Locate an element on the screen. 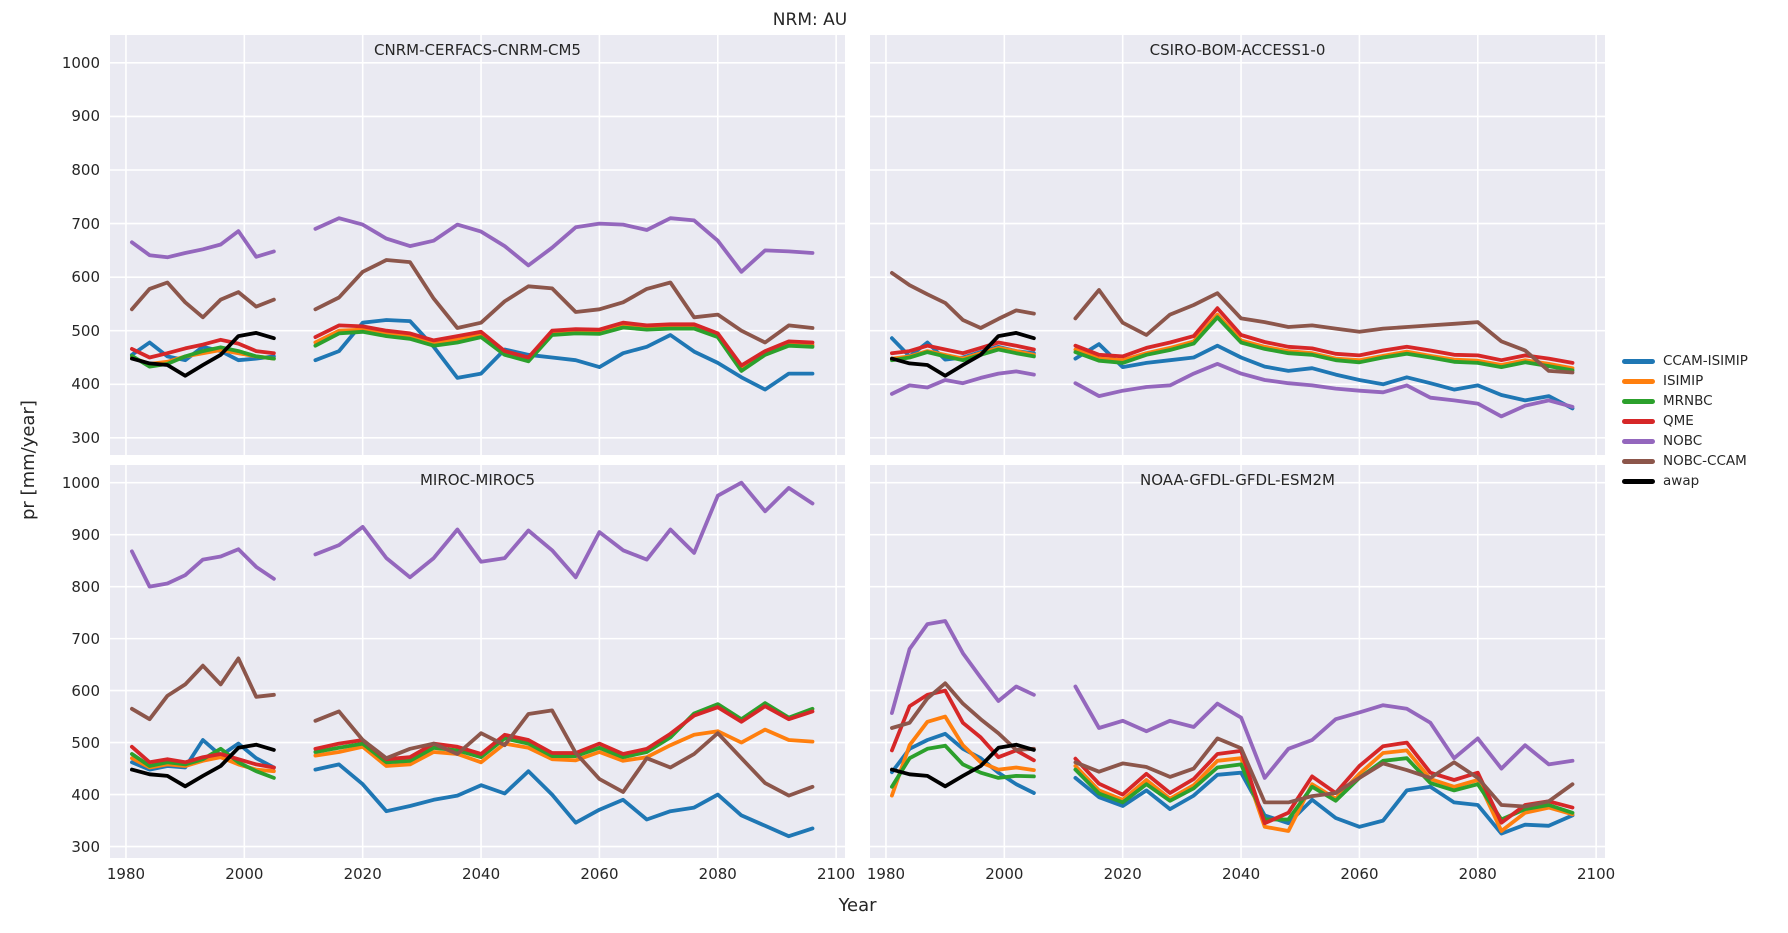  legend-item-CCAM-ISIMIP: CCAM-ISIMIP is located at coordinates (1685, 361).